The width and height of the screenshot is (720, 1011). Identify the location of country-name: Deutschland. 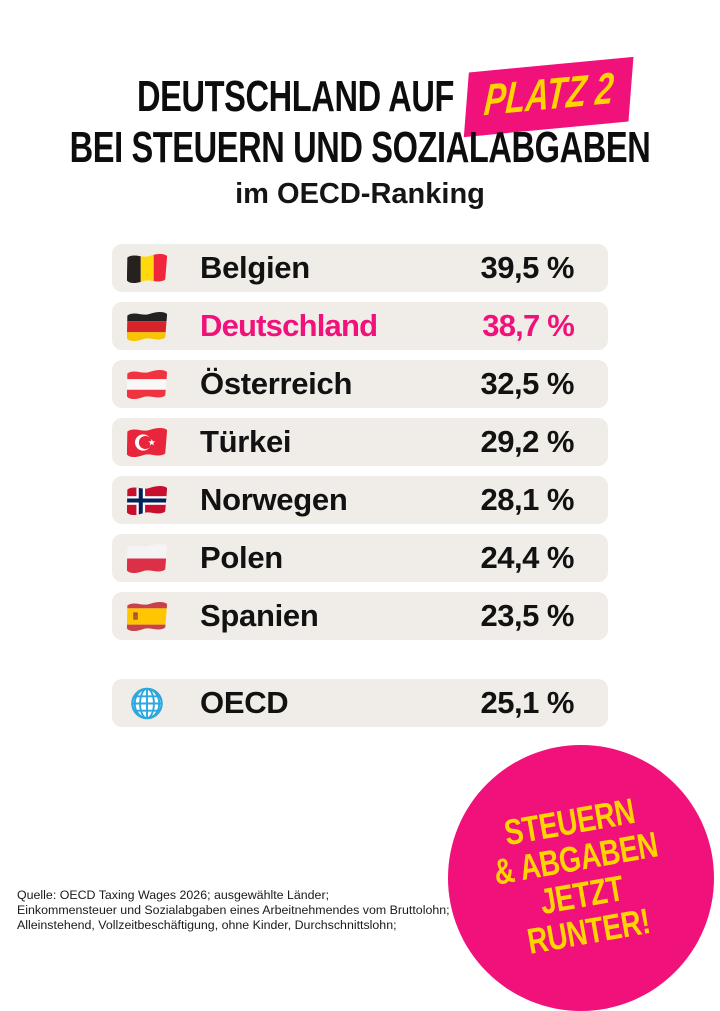
(289, 325).